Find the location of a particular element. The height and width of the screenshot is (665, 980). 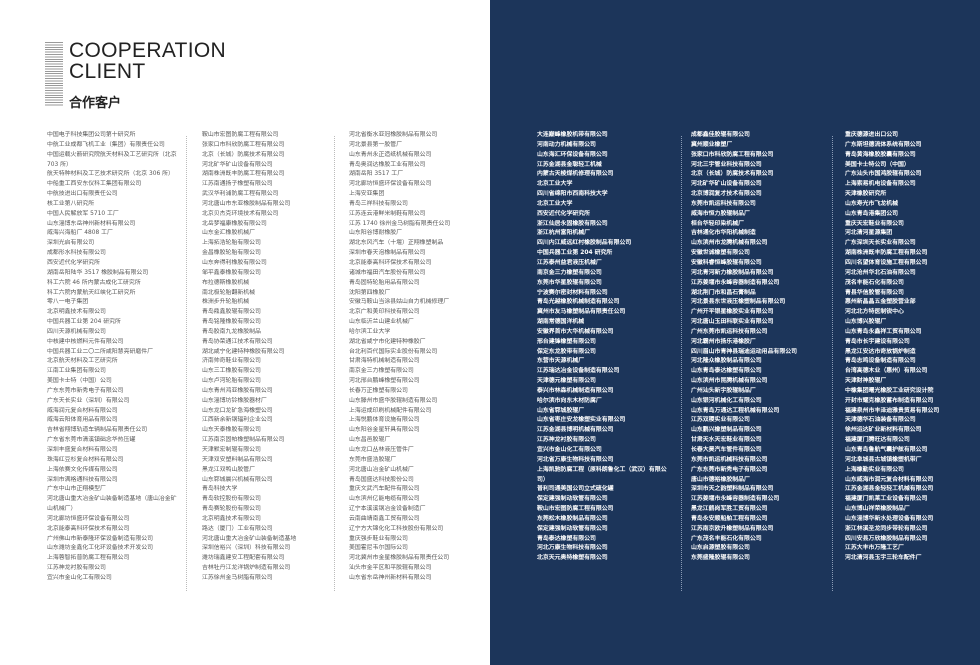

client-list-item: 江苏金湖县博明机械有限公司 is located at coordinates (575, 430).